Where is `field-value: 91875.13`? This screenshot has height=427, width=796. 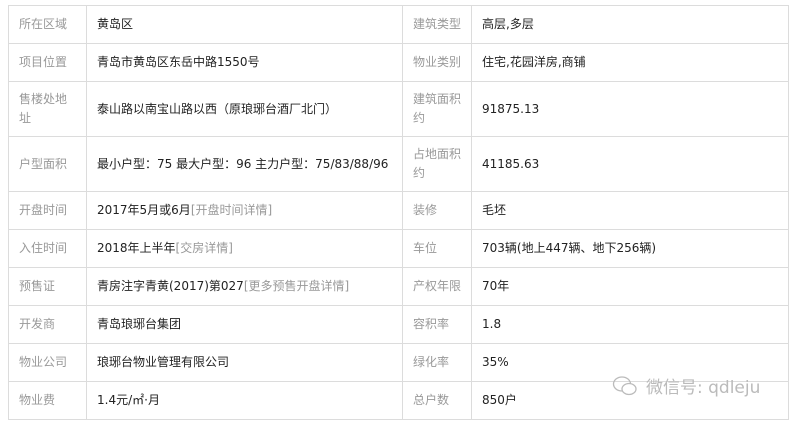
field-value: 91875.13 is located at coordinates (630, 109).